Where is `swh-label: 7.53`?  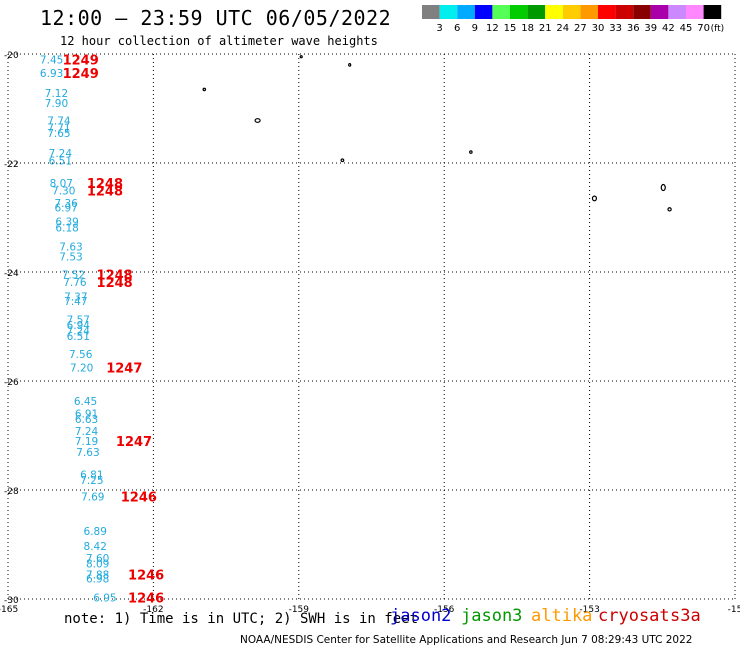 swh-label: 7.53 is located at coordinates (70, 258).